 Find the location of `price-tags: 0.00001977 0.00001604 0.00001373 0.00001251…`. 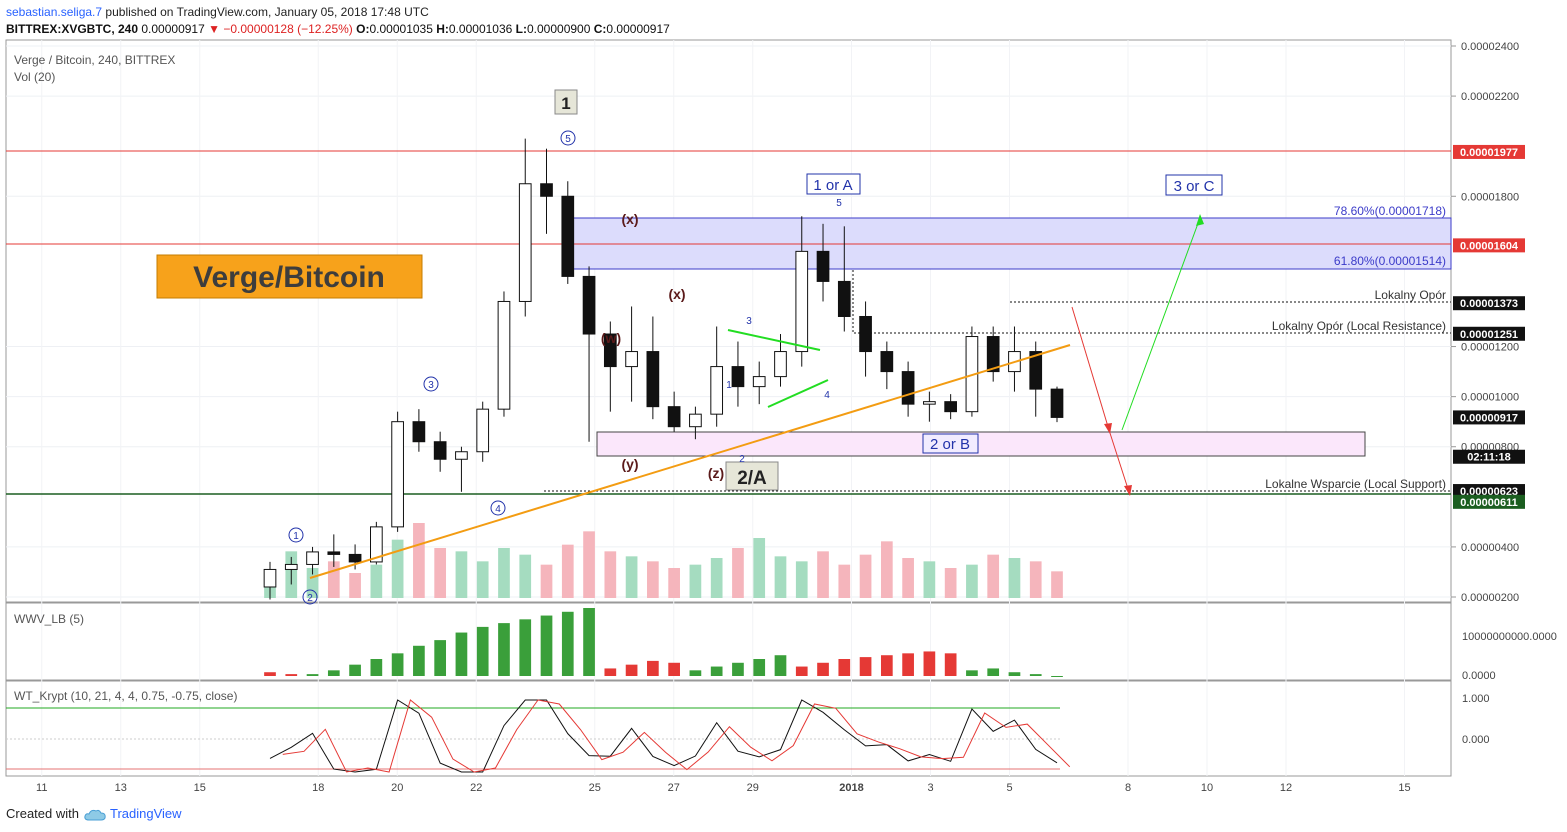

price-tags: 0.00001977 0.00001604 0.00001373 0.00001251… is located at coordinates (1489, 326).